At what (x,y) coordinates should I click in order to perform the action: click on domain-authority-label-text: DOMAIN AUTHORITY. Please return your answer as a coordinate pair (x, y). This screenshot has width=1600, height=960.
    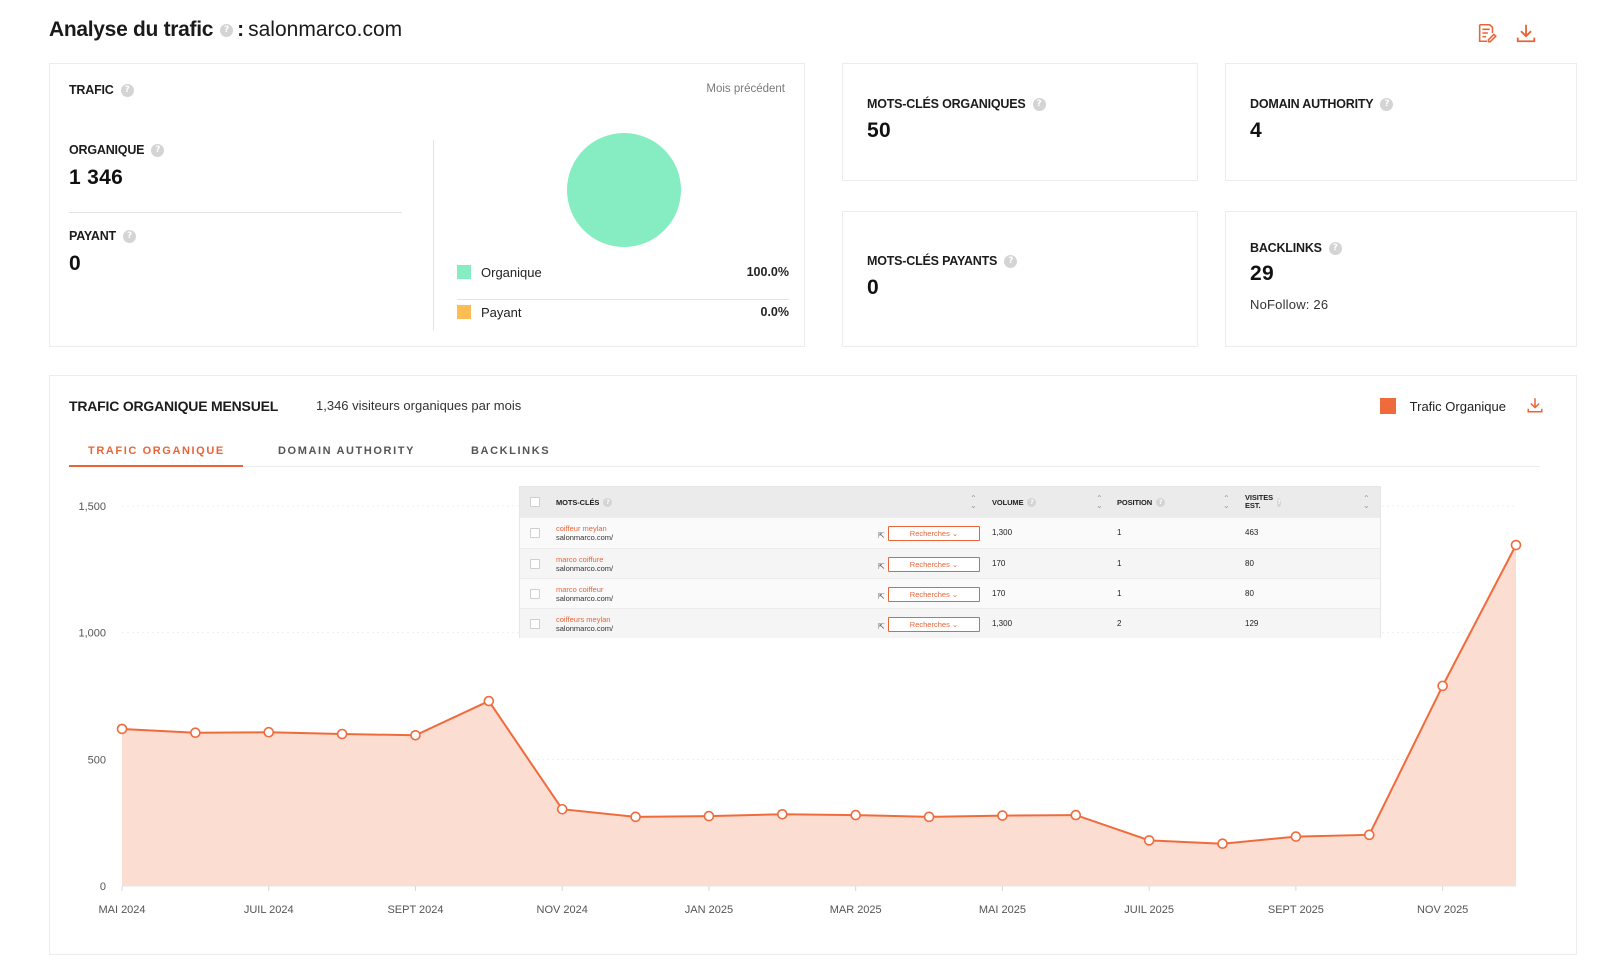
    Looking at the image, I should click on (1312, 104).